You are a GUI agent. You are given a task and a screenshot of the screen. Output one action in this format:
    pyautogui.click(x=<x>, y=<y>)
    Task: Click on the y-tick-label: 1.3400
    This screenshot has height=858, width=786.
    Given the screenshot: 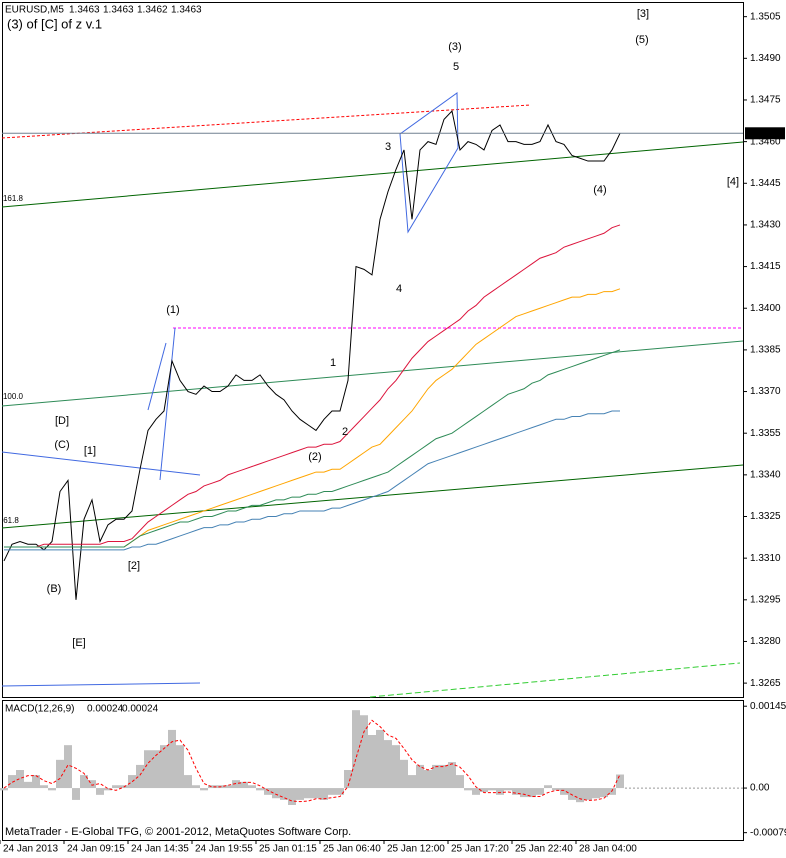 What is the action you would take?
    pyautogui.click(x=765, y=308)
    